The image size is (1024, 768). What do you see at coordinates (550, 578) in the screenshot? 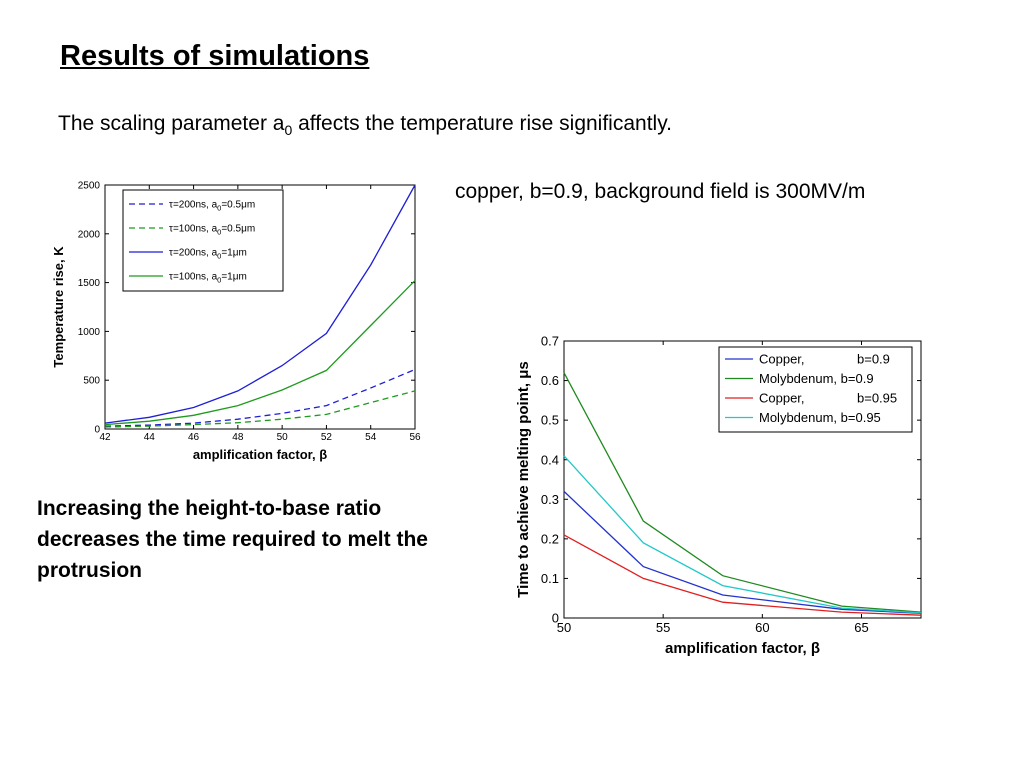
I see `y-tick-label: 0.1` at bounding box center [550, 578].